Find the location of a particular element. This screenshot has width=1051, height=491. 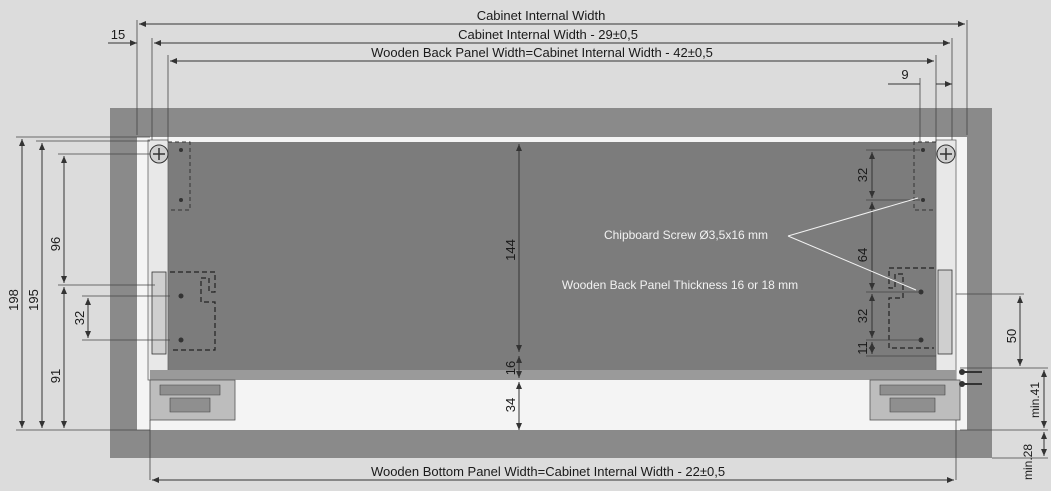

height-11-label: 11 is located at coordinates (862, 348).